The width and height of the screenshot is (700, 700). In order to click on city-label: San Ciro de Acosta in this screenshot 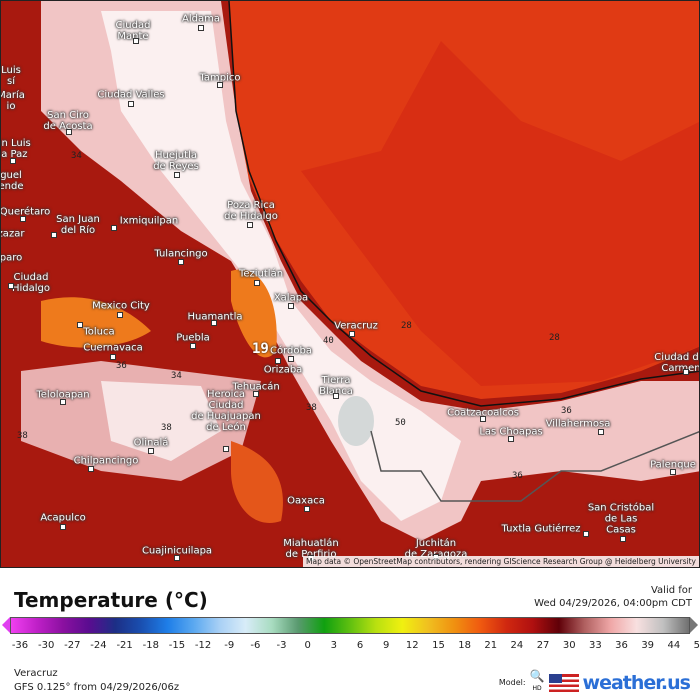, I will do `click(68, 121)`.